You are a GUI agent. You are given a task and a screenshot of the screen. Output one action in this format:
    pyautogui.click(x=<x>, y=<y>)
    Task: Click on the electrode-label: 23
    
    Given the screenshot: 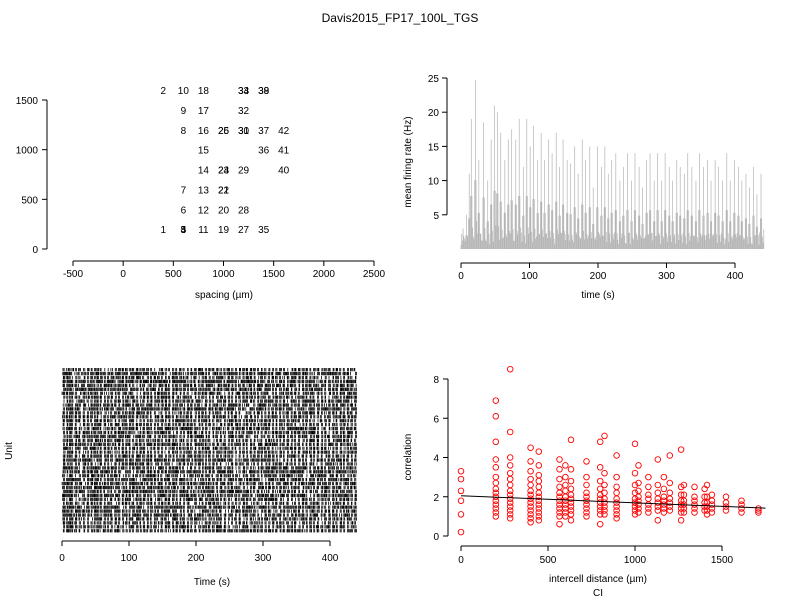 What is the action you would take?
    pyautogui.click(x=224, y=171)
    